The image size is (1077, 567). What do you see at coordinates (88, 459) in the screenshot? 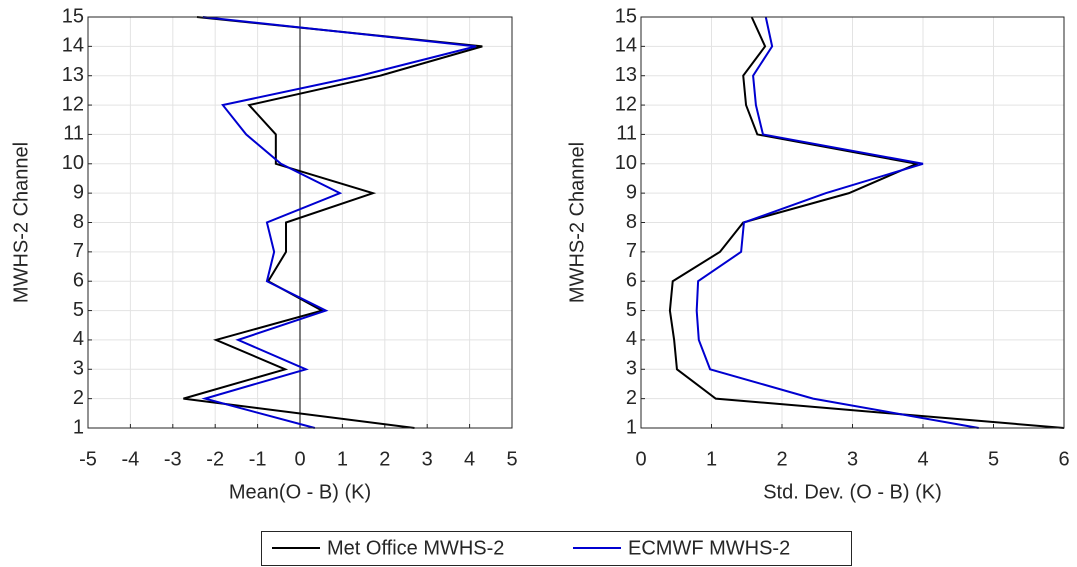
I see `x-tick-label: -5` at bounding box center [88, 459].